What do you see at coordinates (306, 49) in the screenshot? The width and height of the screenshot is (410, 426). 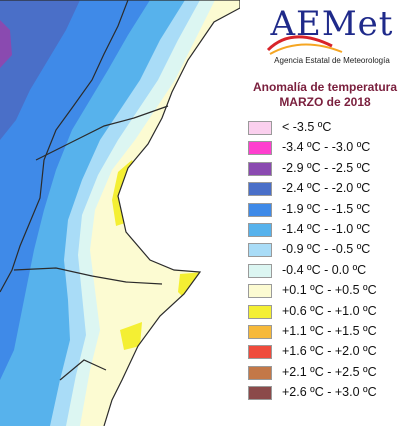 I see `logo-orange-swoosh` at bounding box center [306, 49].